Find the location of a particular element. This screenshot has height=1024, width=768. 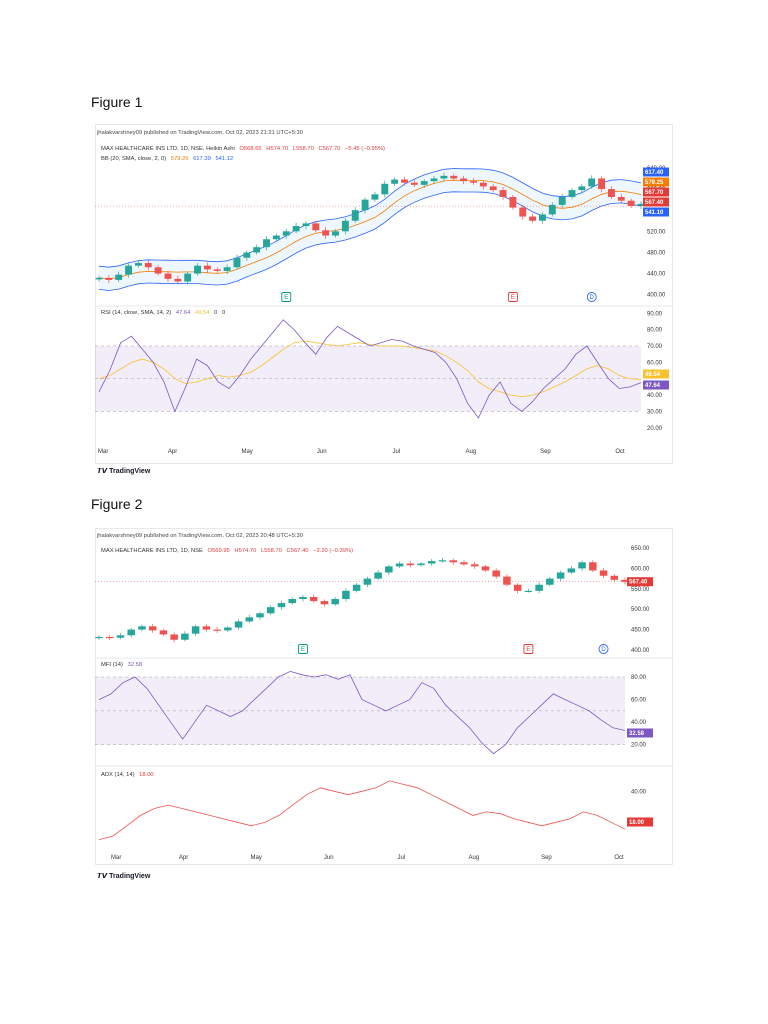

event-marker-label: D is located at coordinates (592, 298).